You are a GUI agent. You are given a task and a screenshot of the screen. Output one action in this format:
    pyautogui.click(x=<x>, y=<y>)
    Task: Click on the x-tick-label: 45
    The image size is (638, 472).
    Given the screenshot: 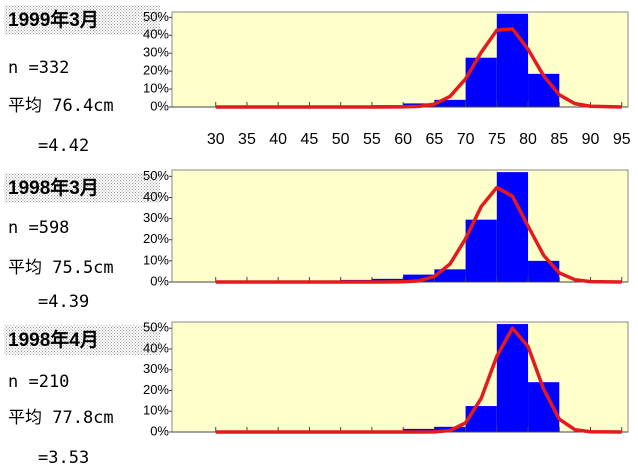 What is the action you would take?
    pyautogui.click(x=310, y=139)
    